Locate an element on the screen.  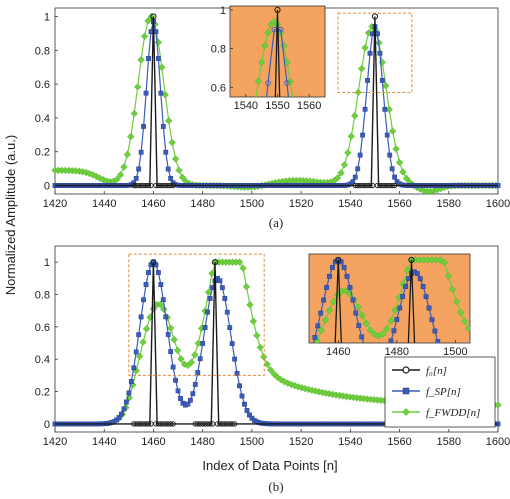
legend-label-f0: f₀[n] is located at coordinates (436, 371).